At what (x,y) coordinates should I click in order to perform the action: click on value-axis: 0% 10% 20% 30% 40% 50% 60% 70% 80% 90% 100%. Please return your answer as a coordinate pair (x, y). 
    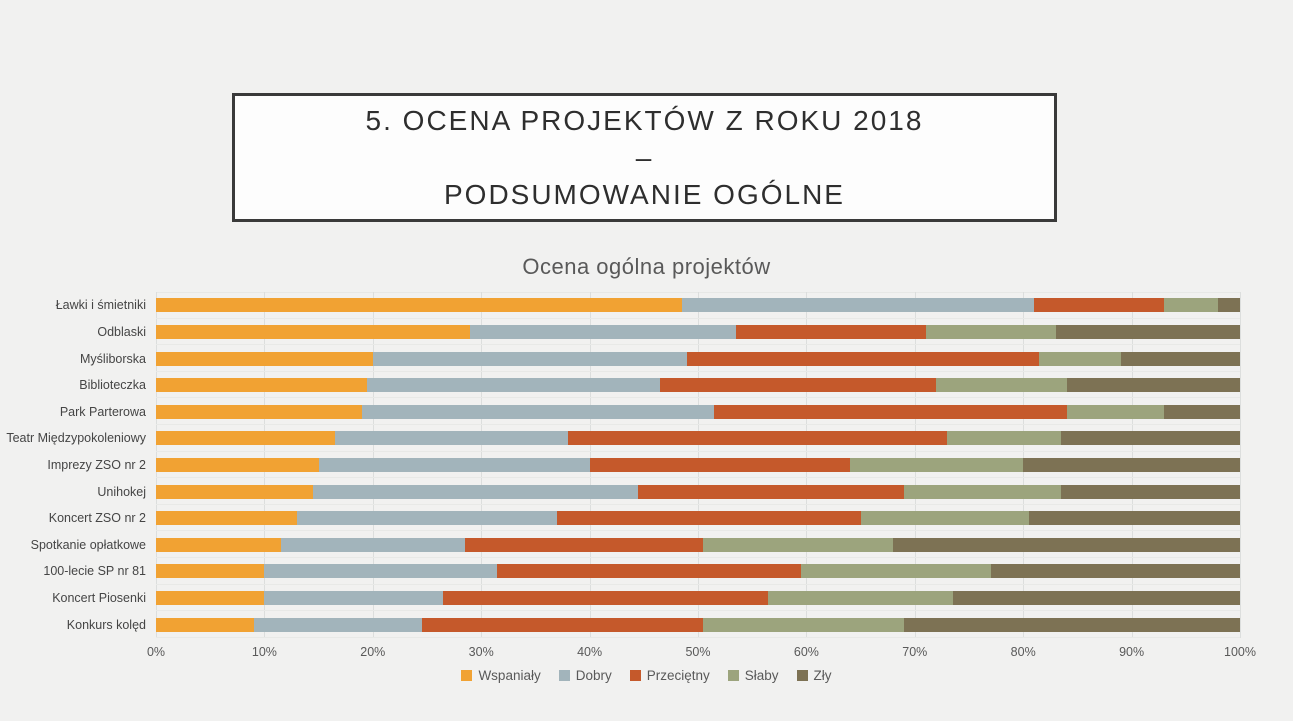
    Looking at the image, I should click on (701, 653).